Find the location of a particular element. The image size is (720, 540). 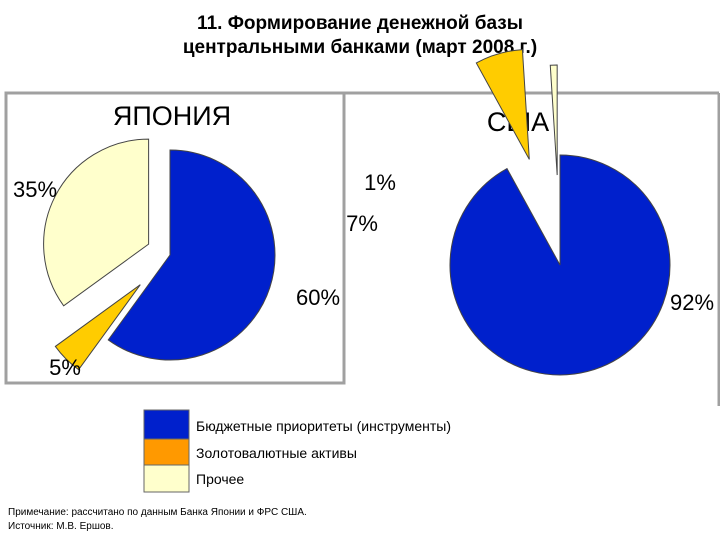

title-line-1: 11. Формирование денежной базы is located at coordinates (360, 23).